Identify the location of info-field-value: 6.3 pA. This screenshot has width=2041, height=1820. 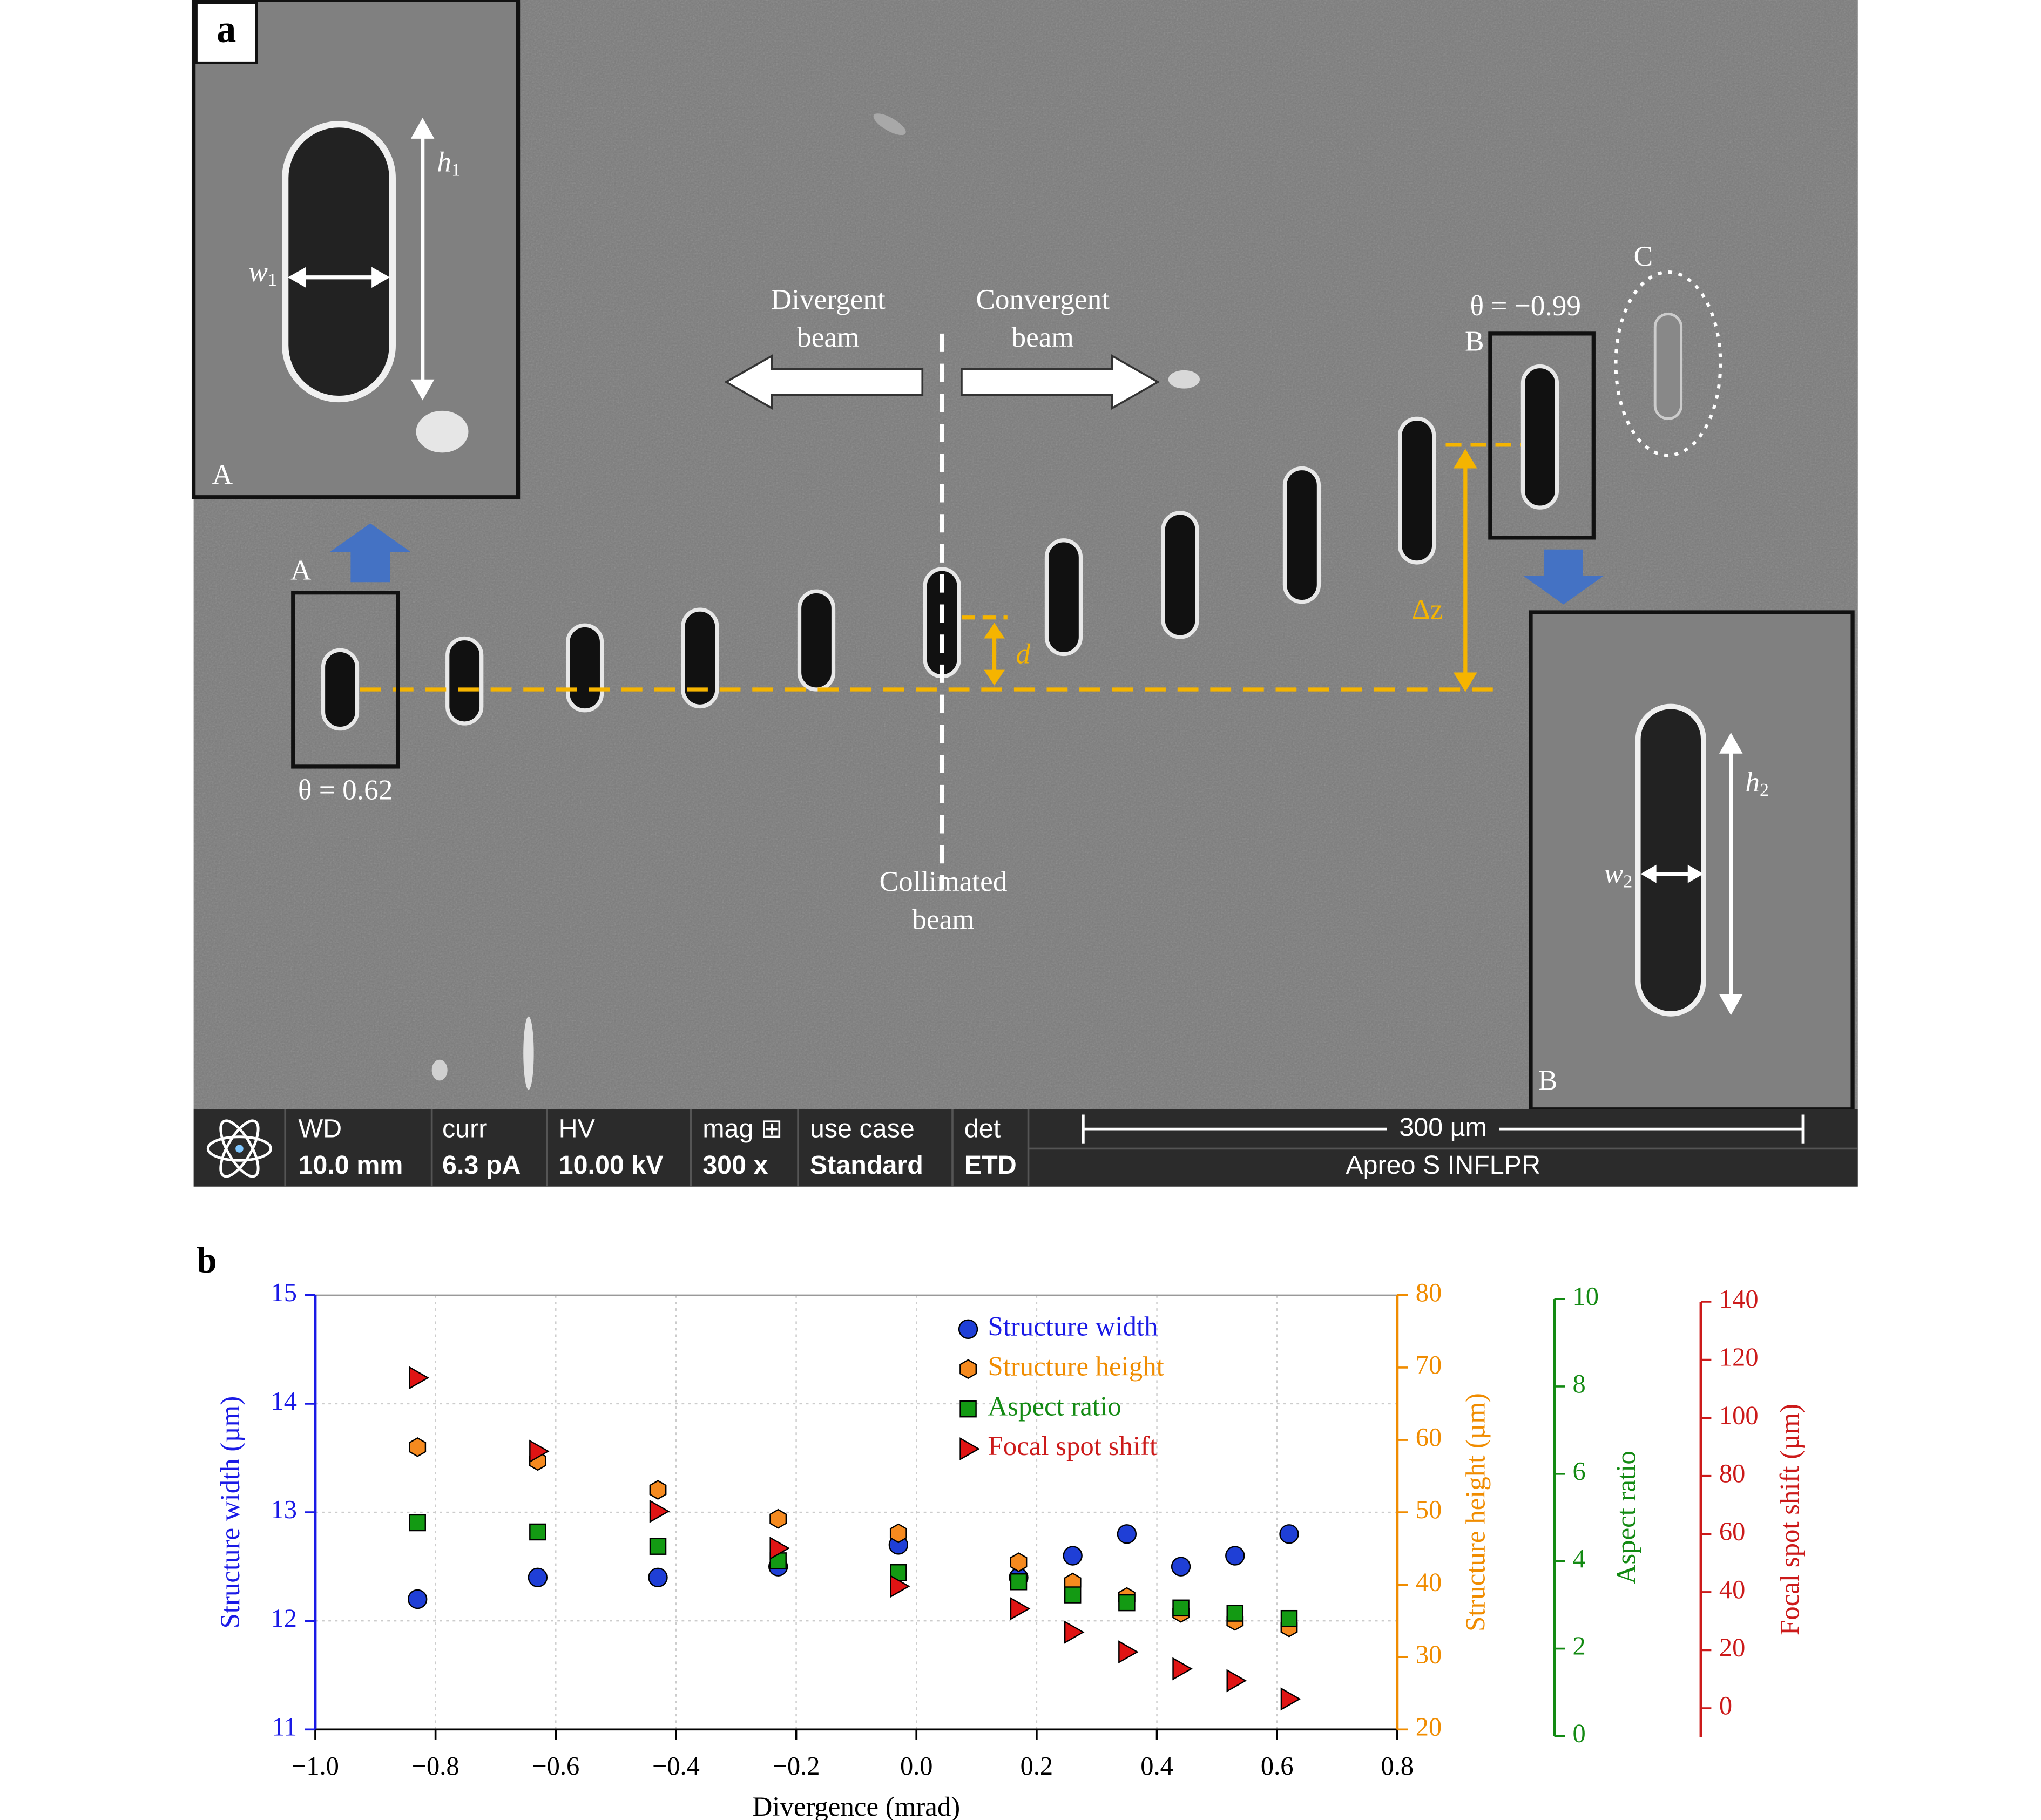
(481, 1166).